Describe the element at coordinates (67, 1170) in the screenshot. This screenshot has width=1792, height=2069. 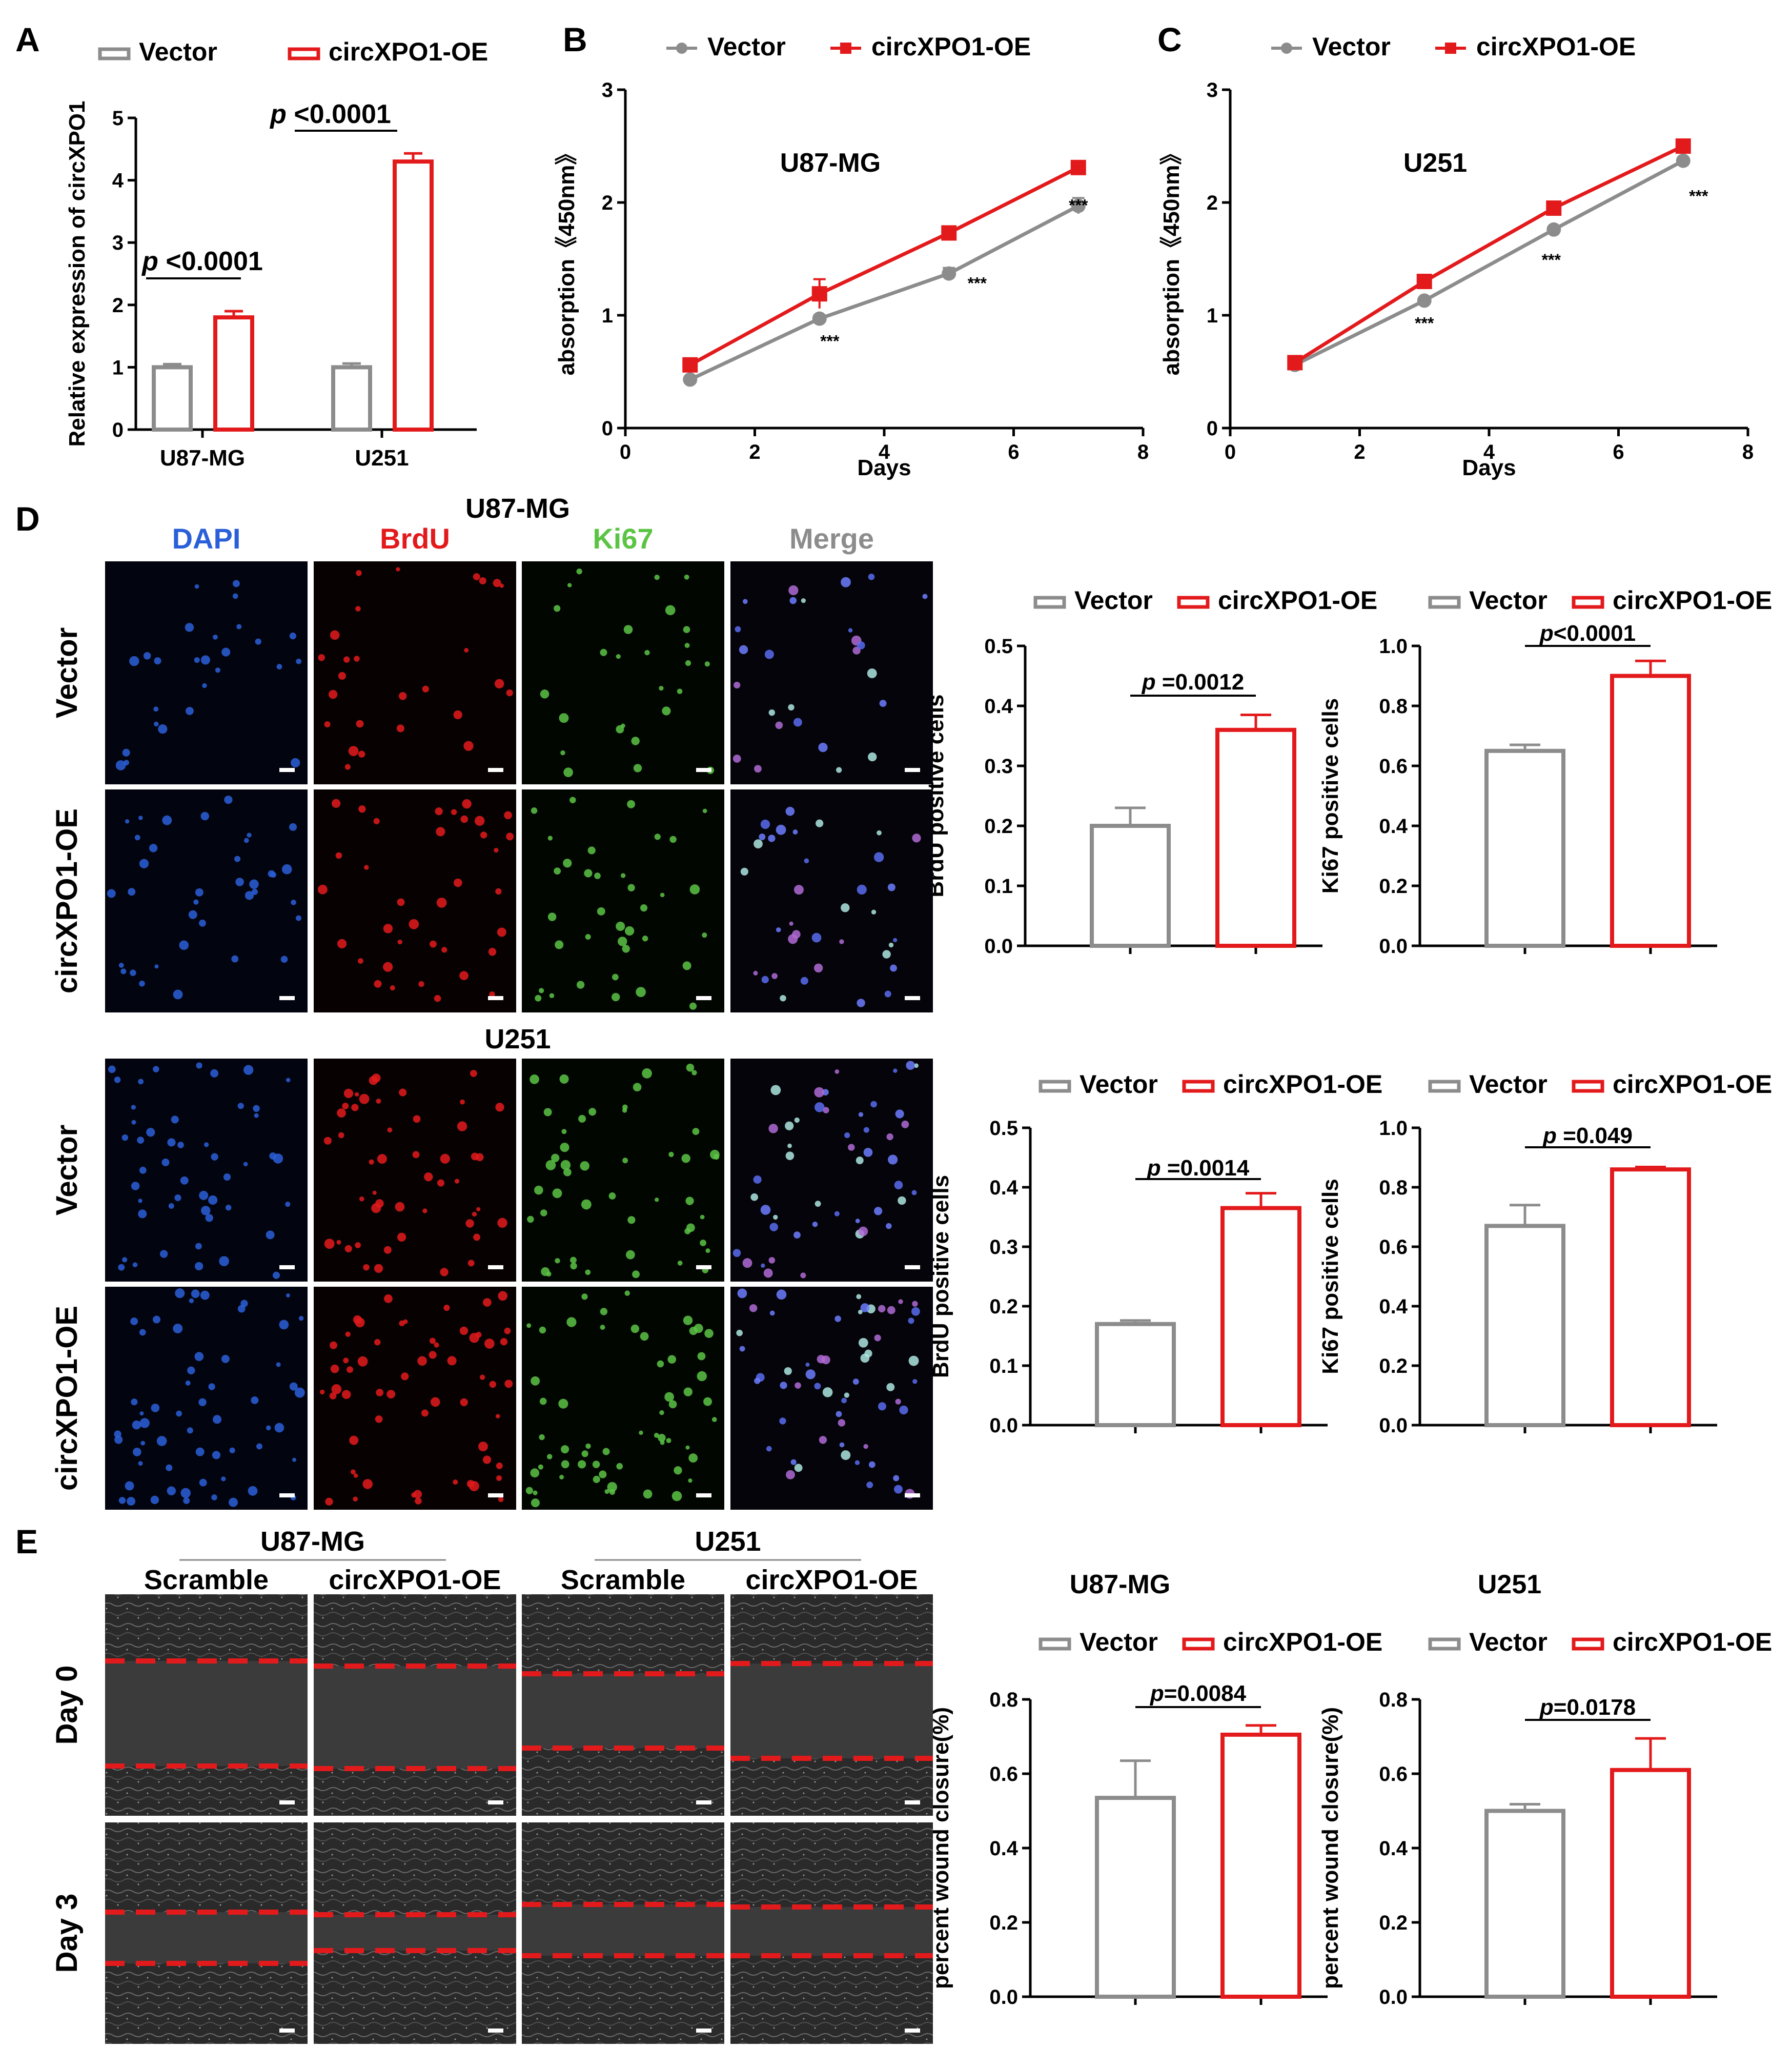
I see `row-label: Vector` at that location.